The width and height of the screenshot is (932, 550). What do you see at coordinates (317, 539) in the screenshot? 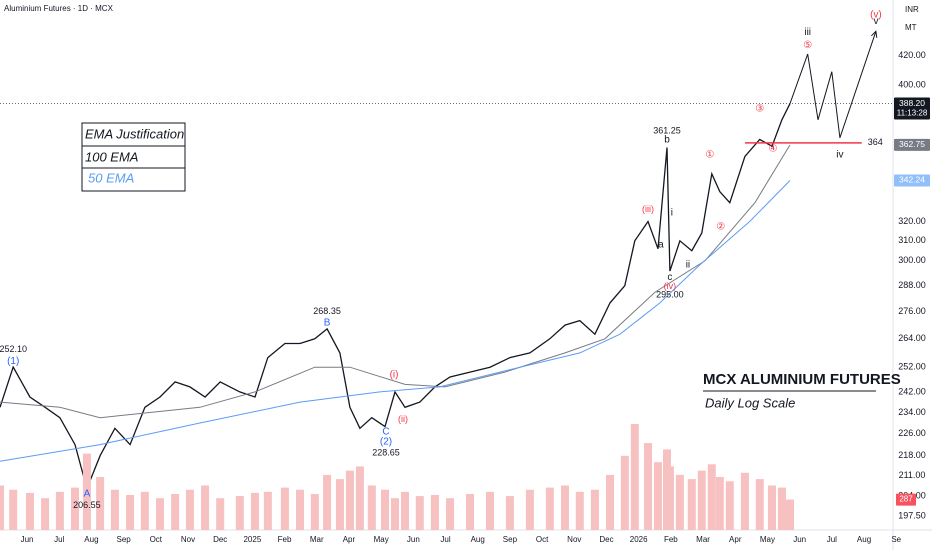
I see `x-tick-label: Mar` at bounding box center [317, 539].